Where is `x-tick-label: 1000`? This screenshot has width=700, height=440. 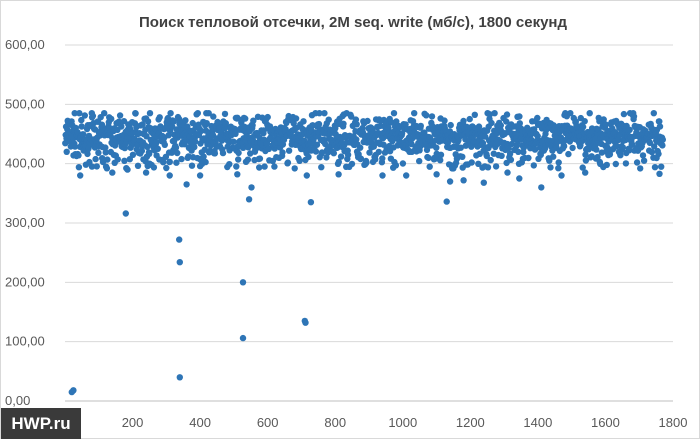
x-tick-label: 1000 is located at coordinates (402, 422).